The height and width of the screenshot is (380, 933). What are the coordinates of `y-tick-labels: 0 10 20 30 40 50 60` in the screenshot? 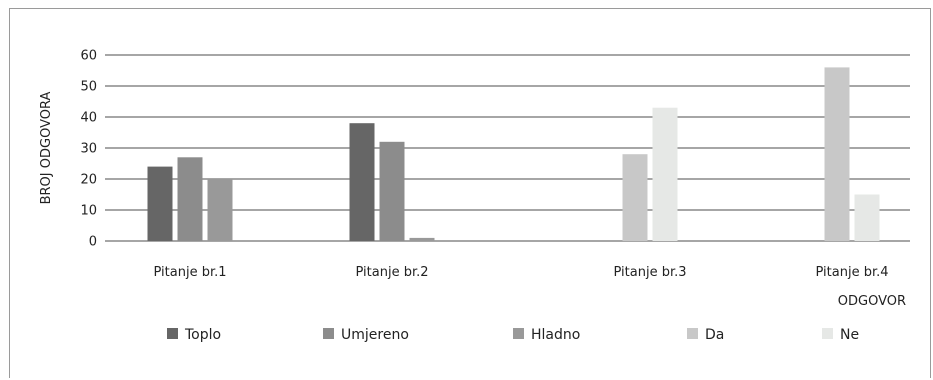 It's located at (88, 149).